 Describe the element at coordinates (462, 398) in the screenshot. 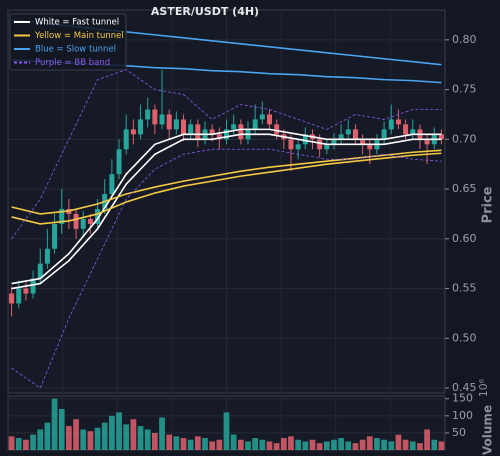

I see `y-tick-label: 150` at that location.